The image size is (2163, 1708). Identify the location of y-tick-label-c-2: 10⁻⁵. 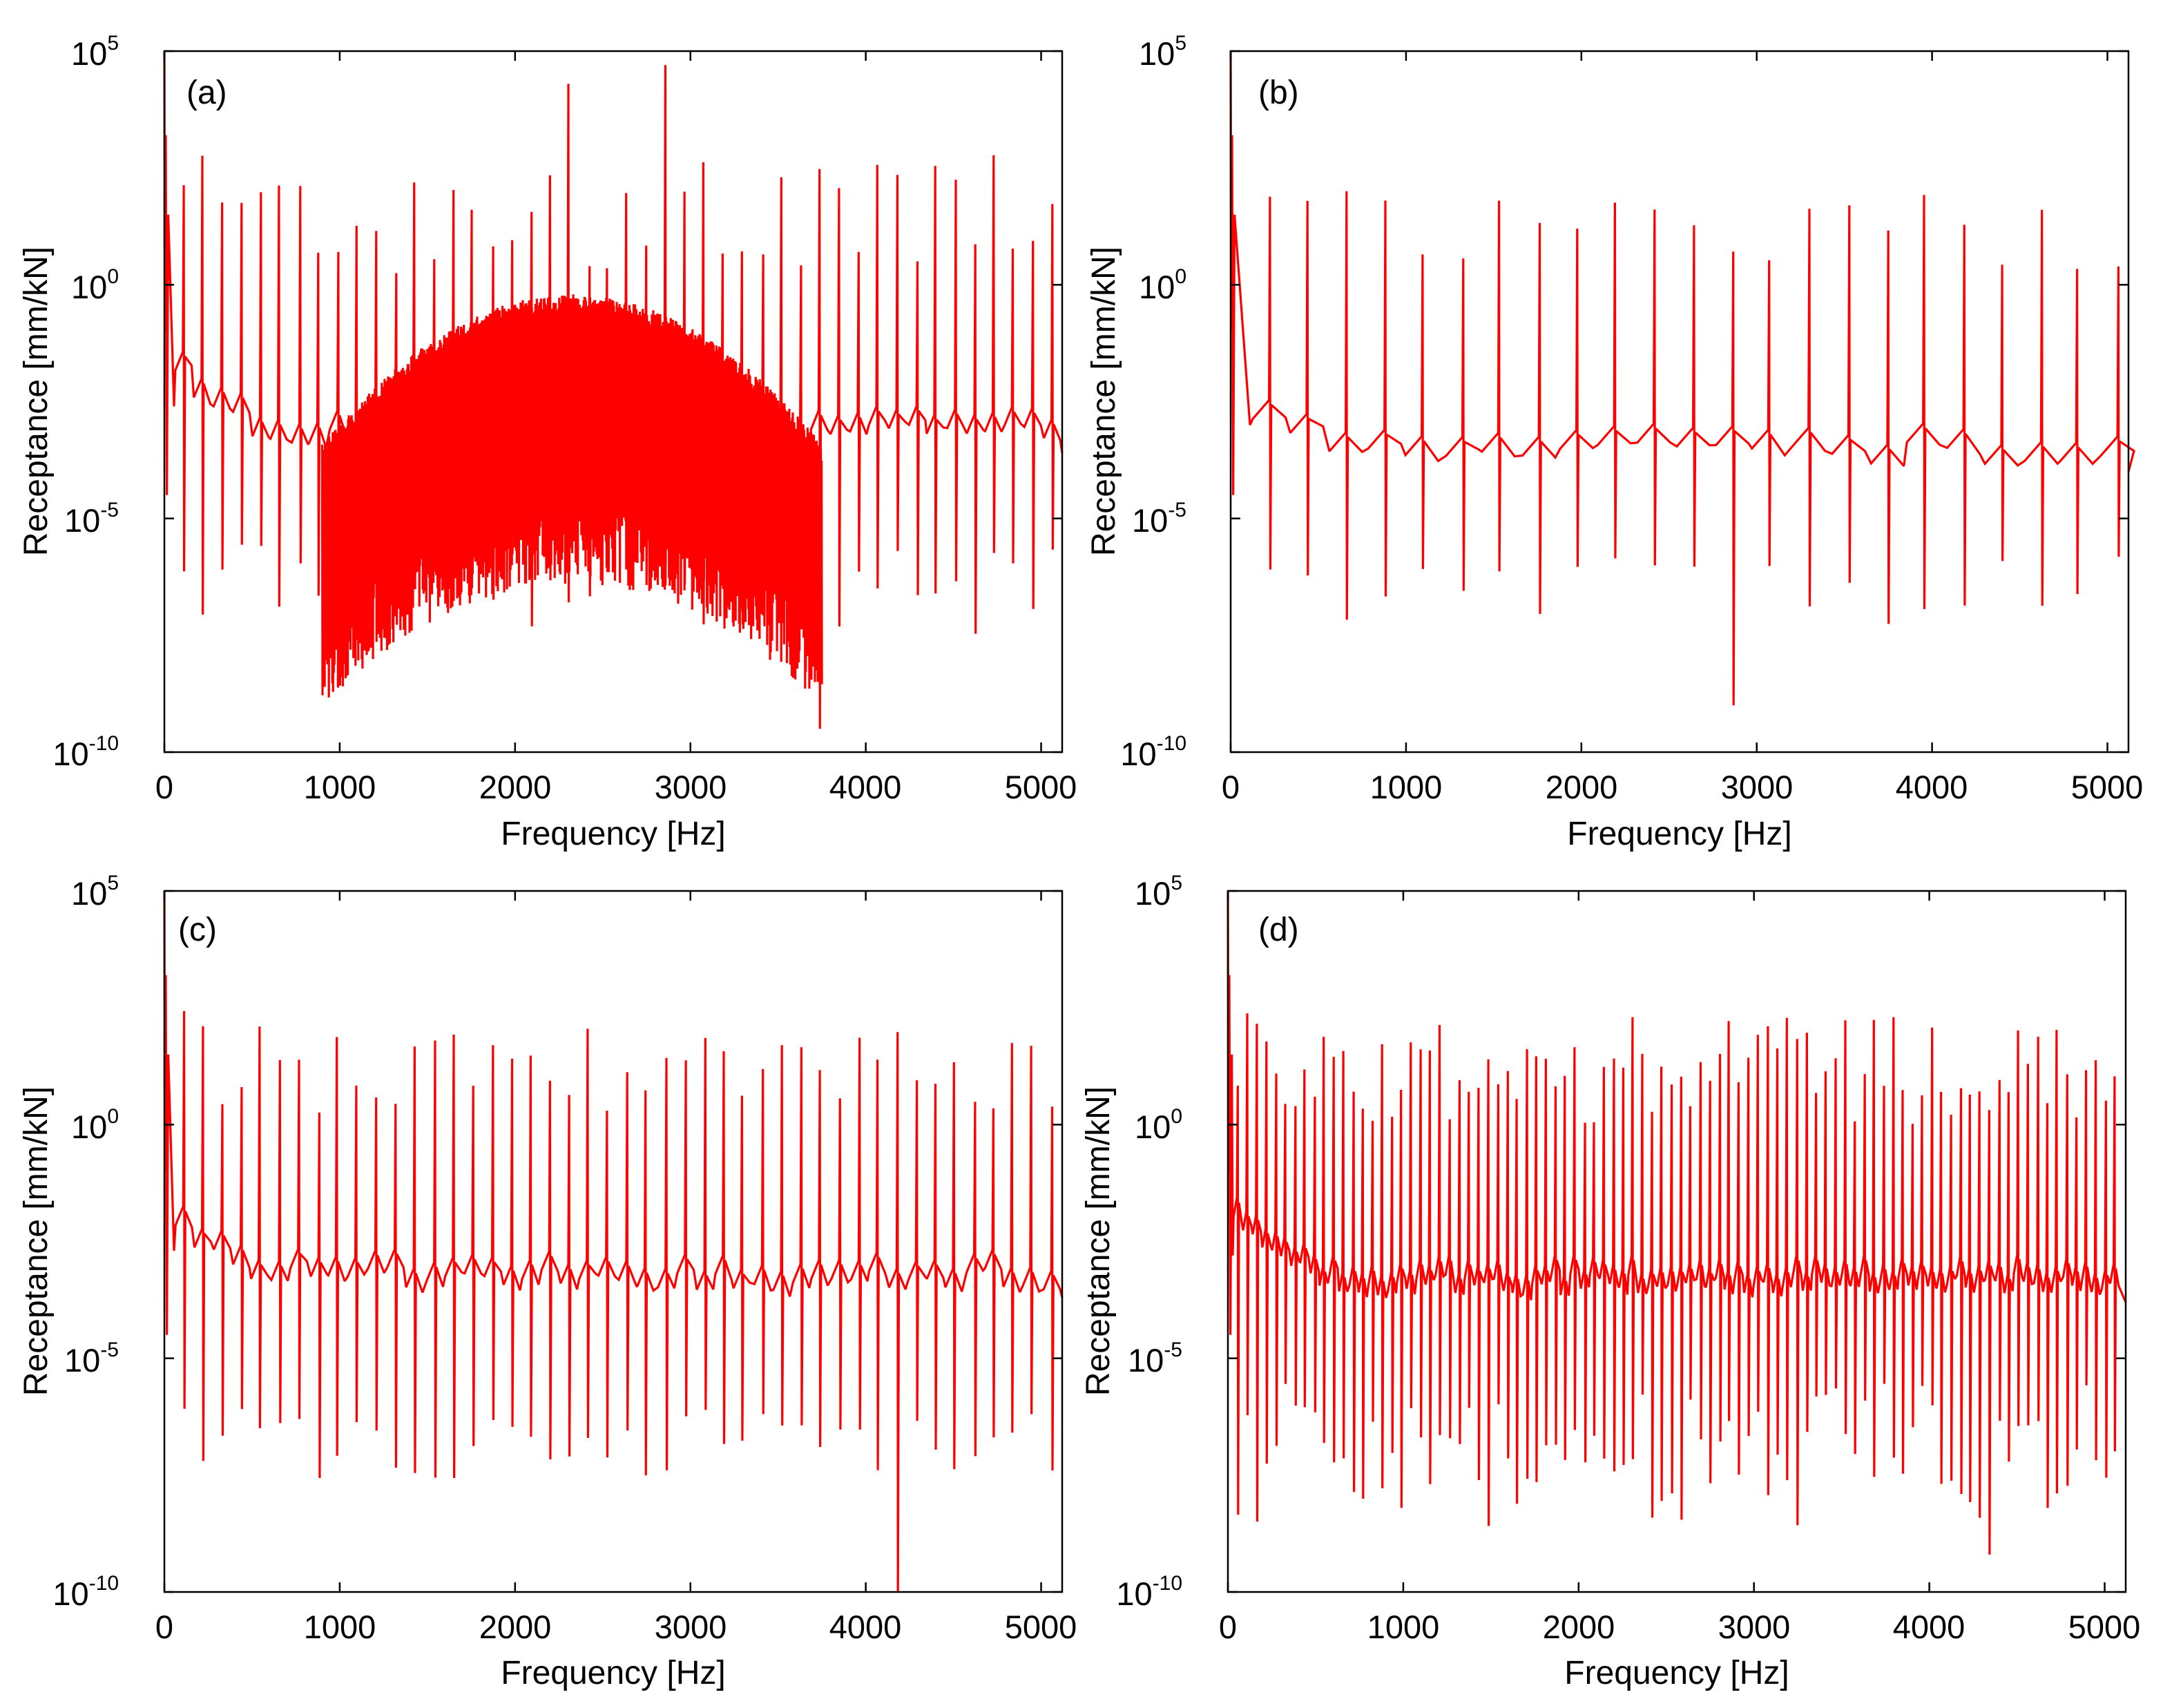
(92, 1359).